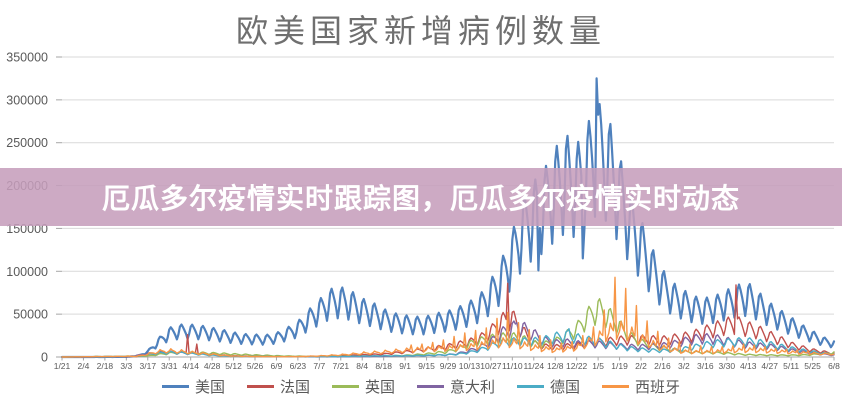 The width and height of the screenshot is (842, 400). What do you see at coordinates (84, 366) in the screenshot?
I see `x-axis-label: 2/4` at bounding box center [84, 366].